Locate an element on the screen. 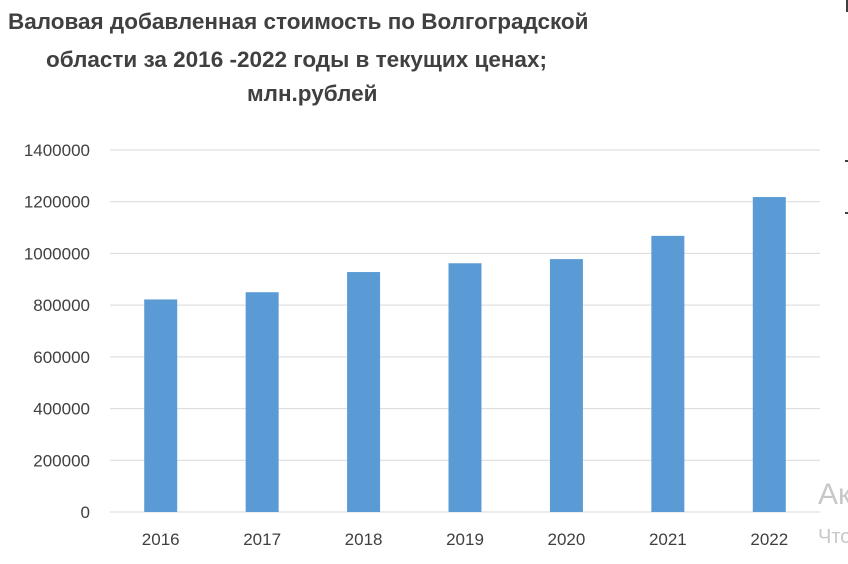 The image size is (848, 564). x-tick-label: 2018 is located at coordinates (364, 539).